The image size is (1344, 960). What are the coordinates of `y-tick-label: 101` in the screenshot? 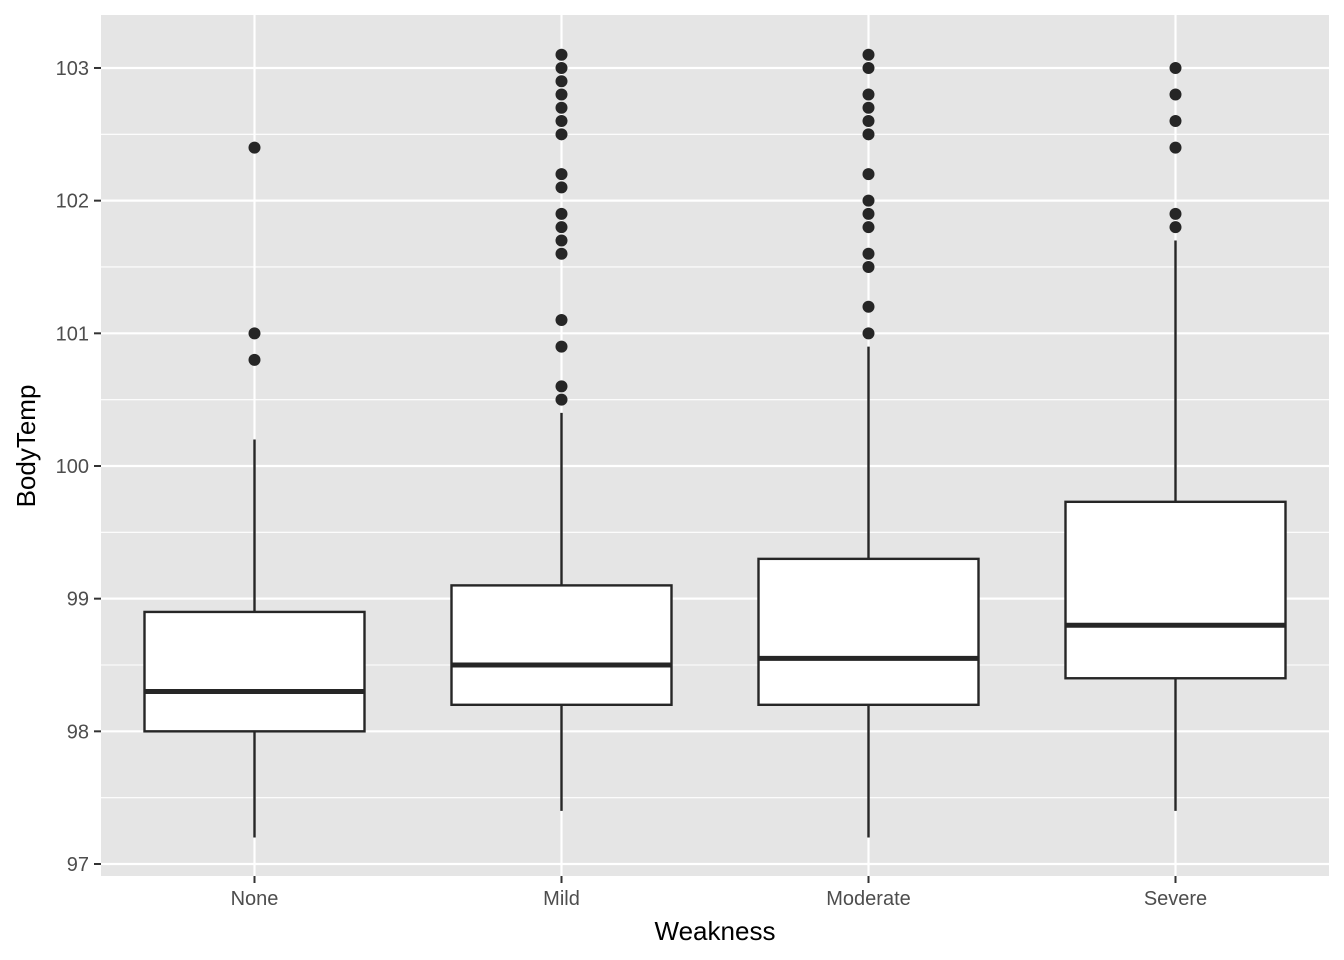 It's located at (72, 334).